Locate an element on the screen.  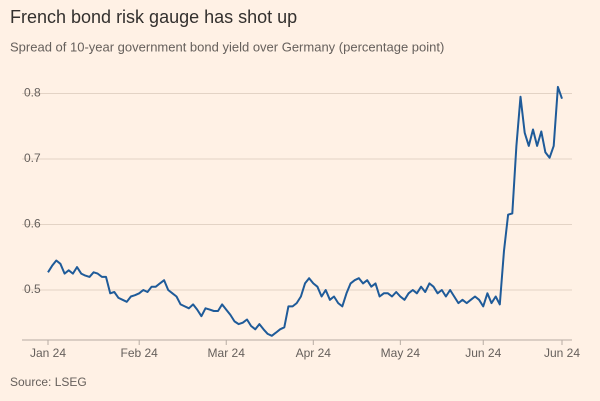
y-tick-label: 0.6 is located at coordinates (32, 224).